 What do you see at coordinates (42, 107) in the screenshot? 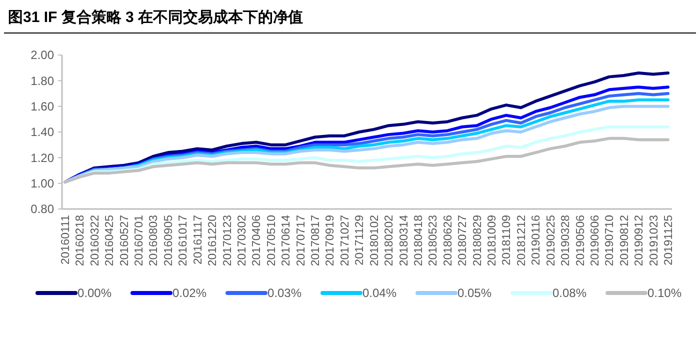
I see `y-tick-label: 1.60` at bounding box center [42, 107].